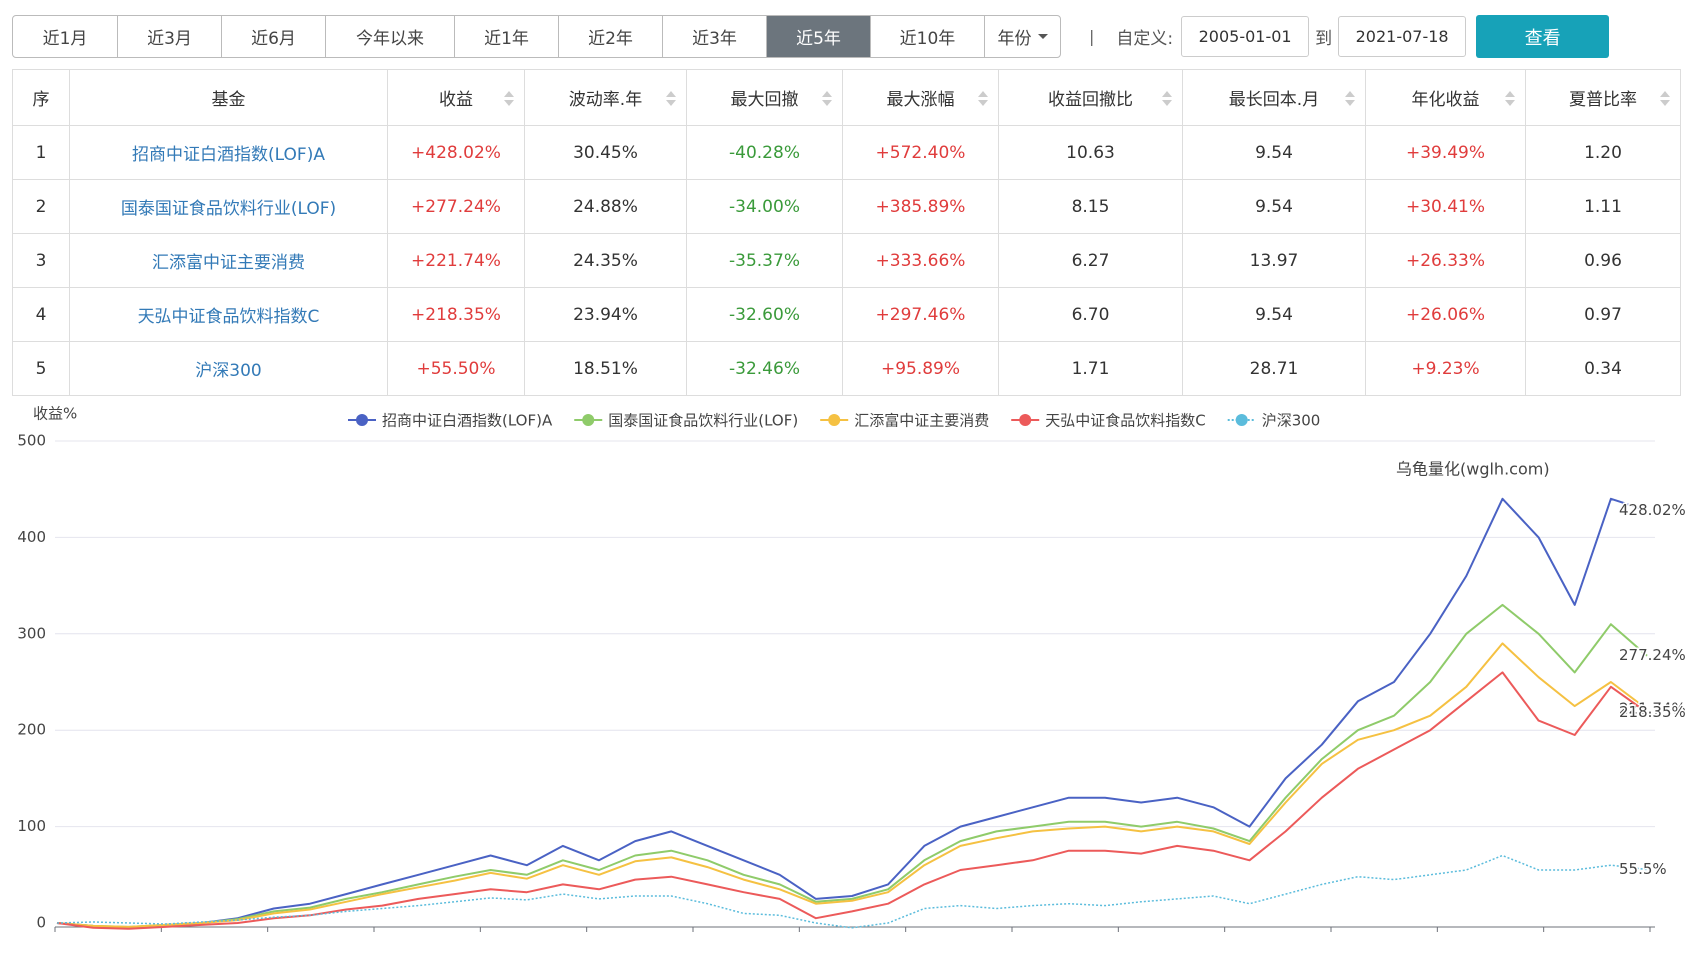 The image size is (1707, 964). I want to click on cell: +95.89%, so click(920, 368).